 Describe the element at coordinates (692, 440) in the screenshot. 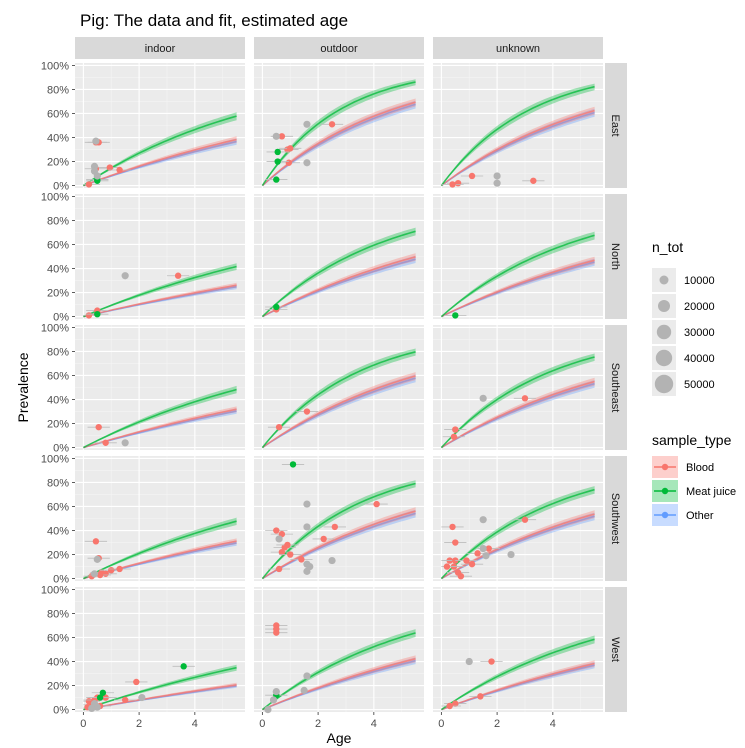

I see `sample-type-legend-title: sample_type` at that location.